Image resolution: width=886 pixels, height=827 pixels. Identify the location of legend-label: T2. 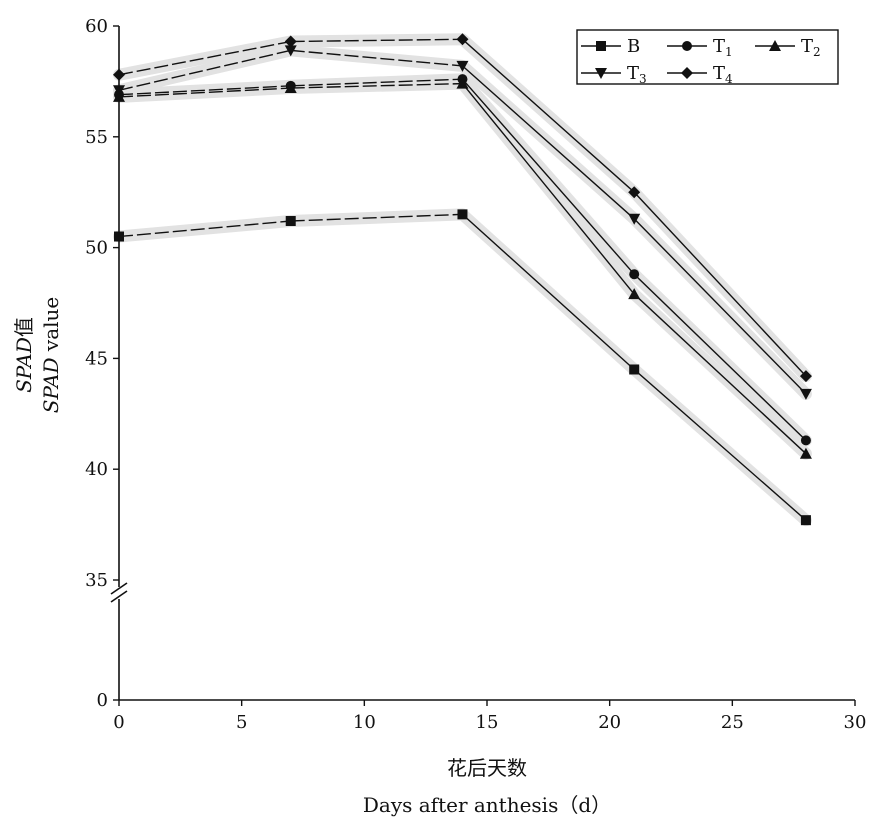
(811, 47).